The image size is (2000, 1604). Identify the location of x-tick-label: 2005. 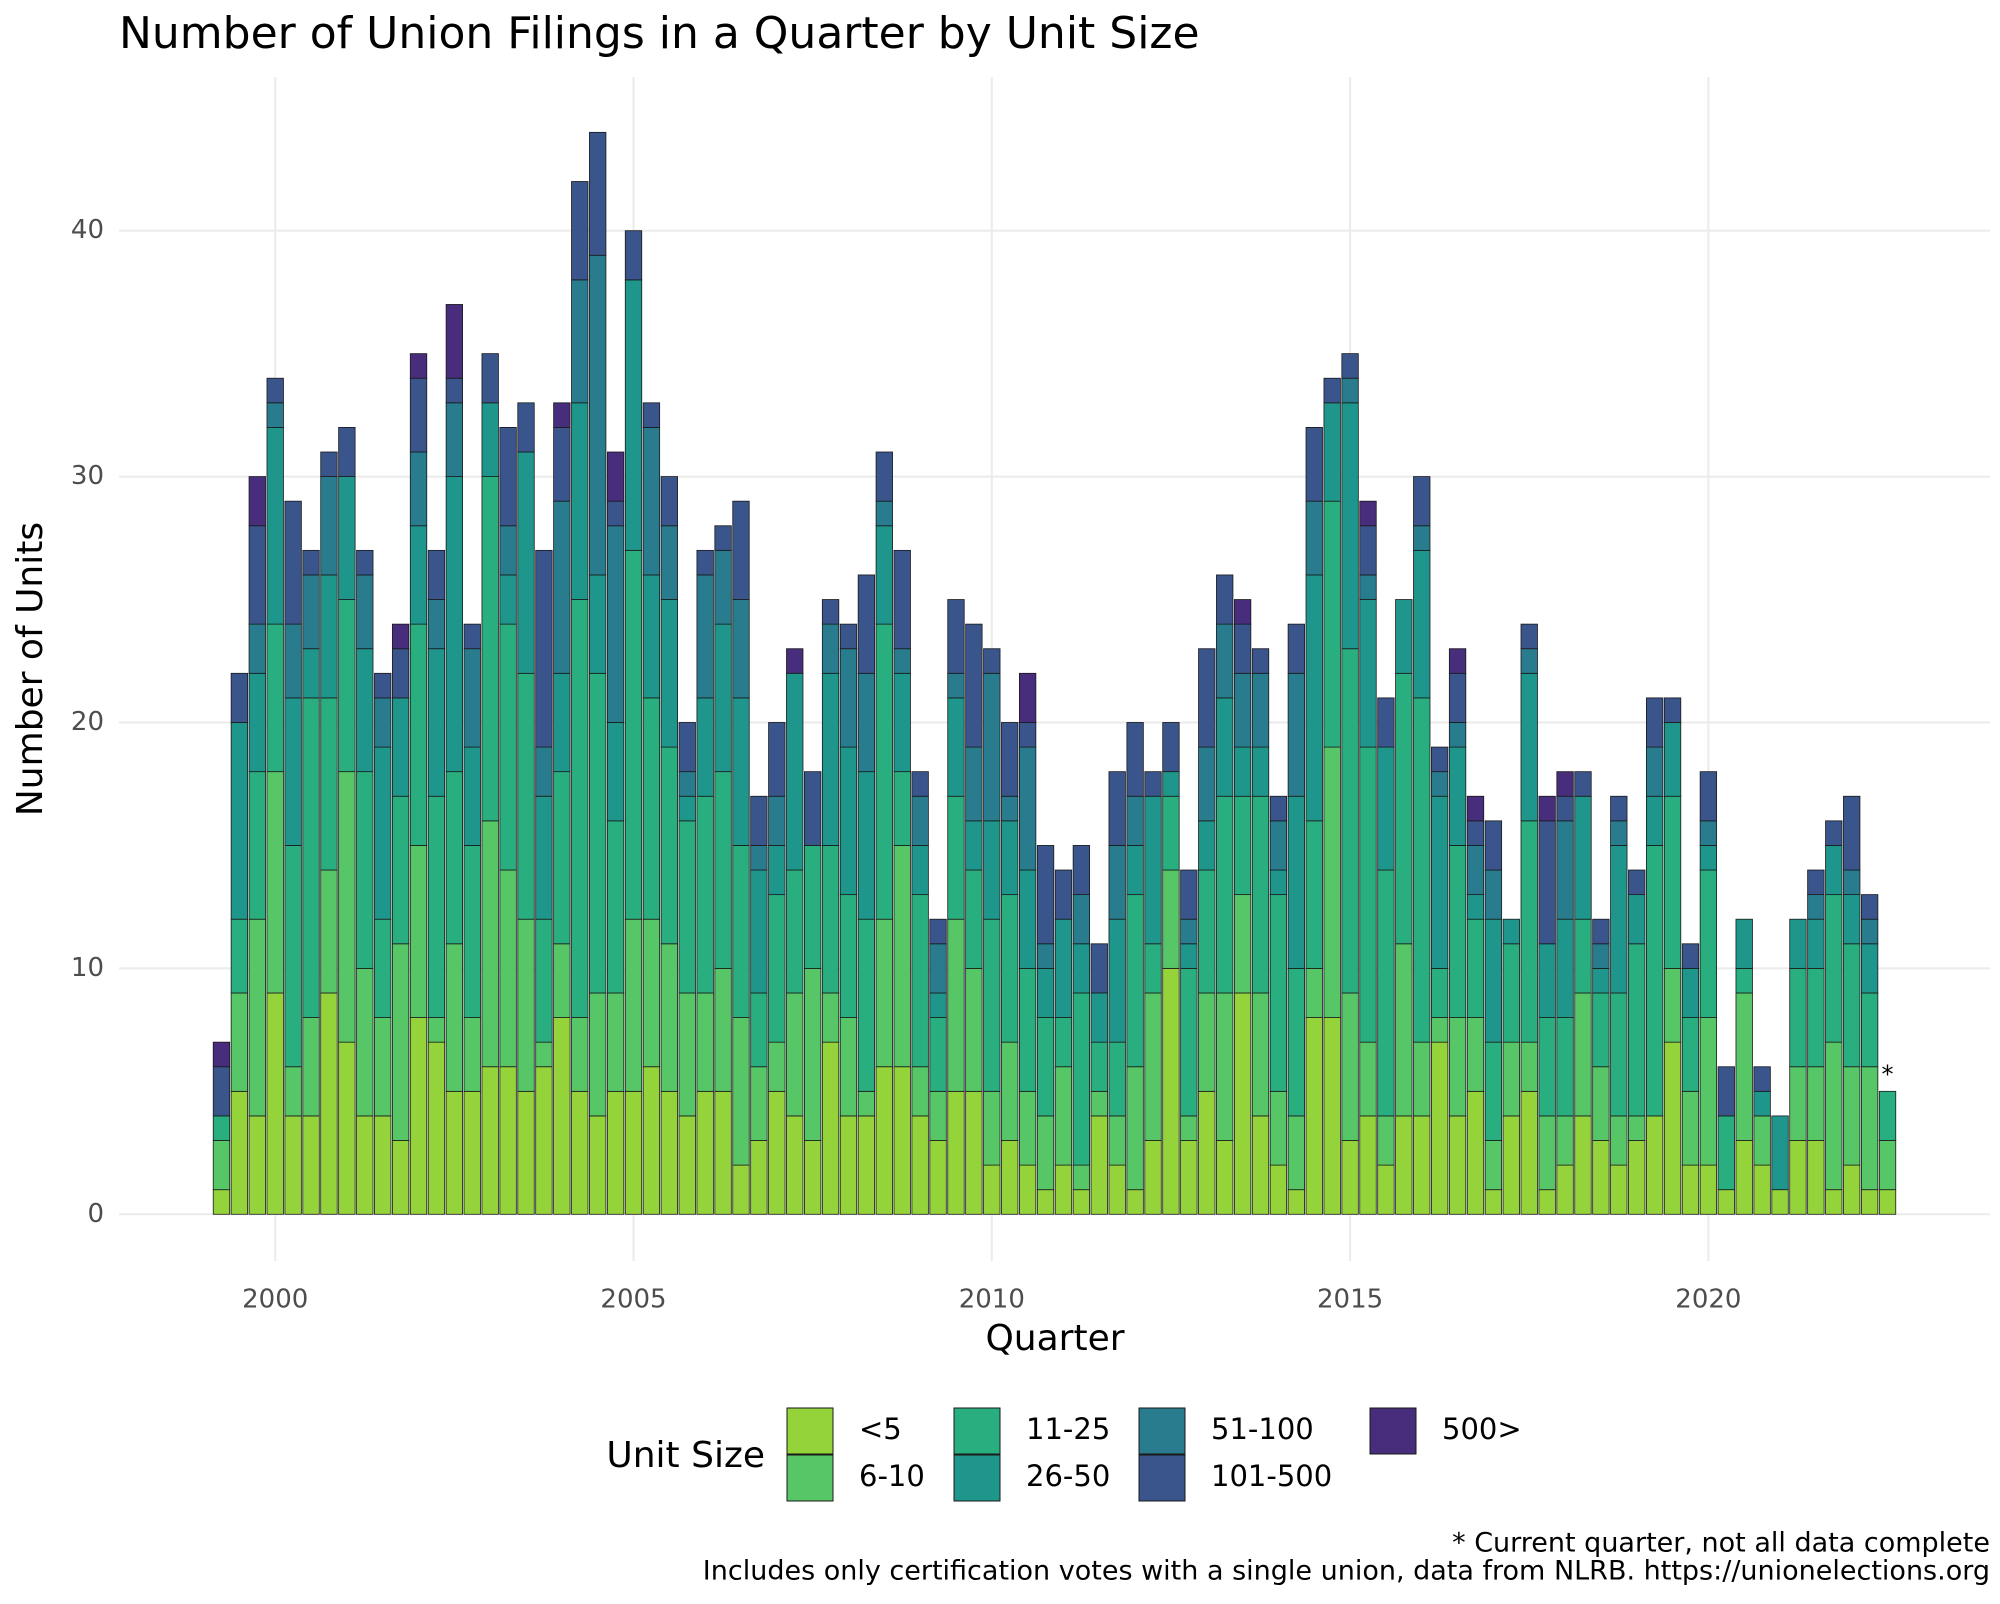
(633, 1300).